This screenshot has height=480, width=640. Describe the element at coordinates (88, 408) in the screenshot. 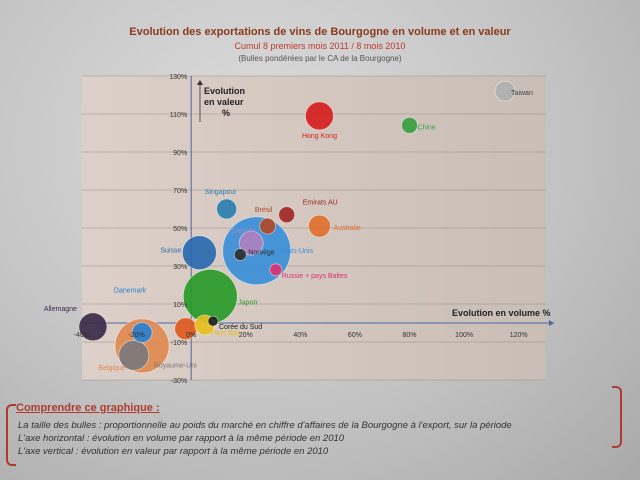

I see `legend-heading: Comprendre ce graphique :` at that location.